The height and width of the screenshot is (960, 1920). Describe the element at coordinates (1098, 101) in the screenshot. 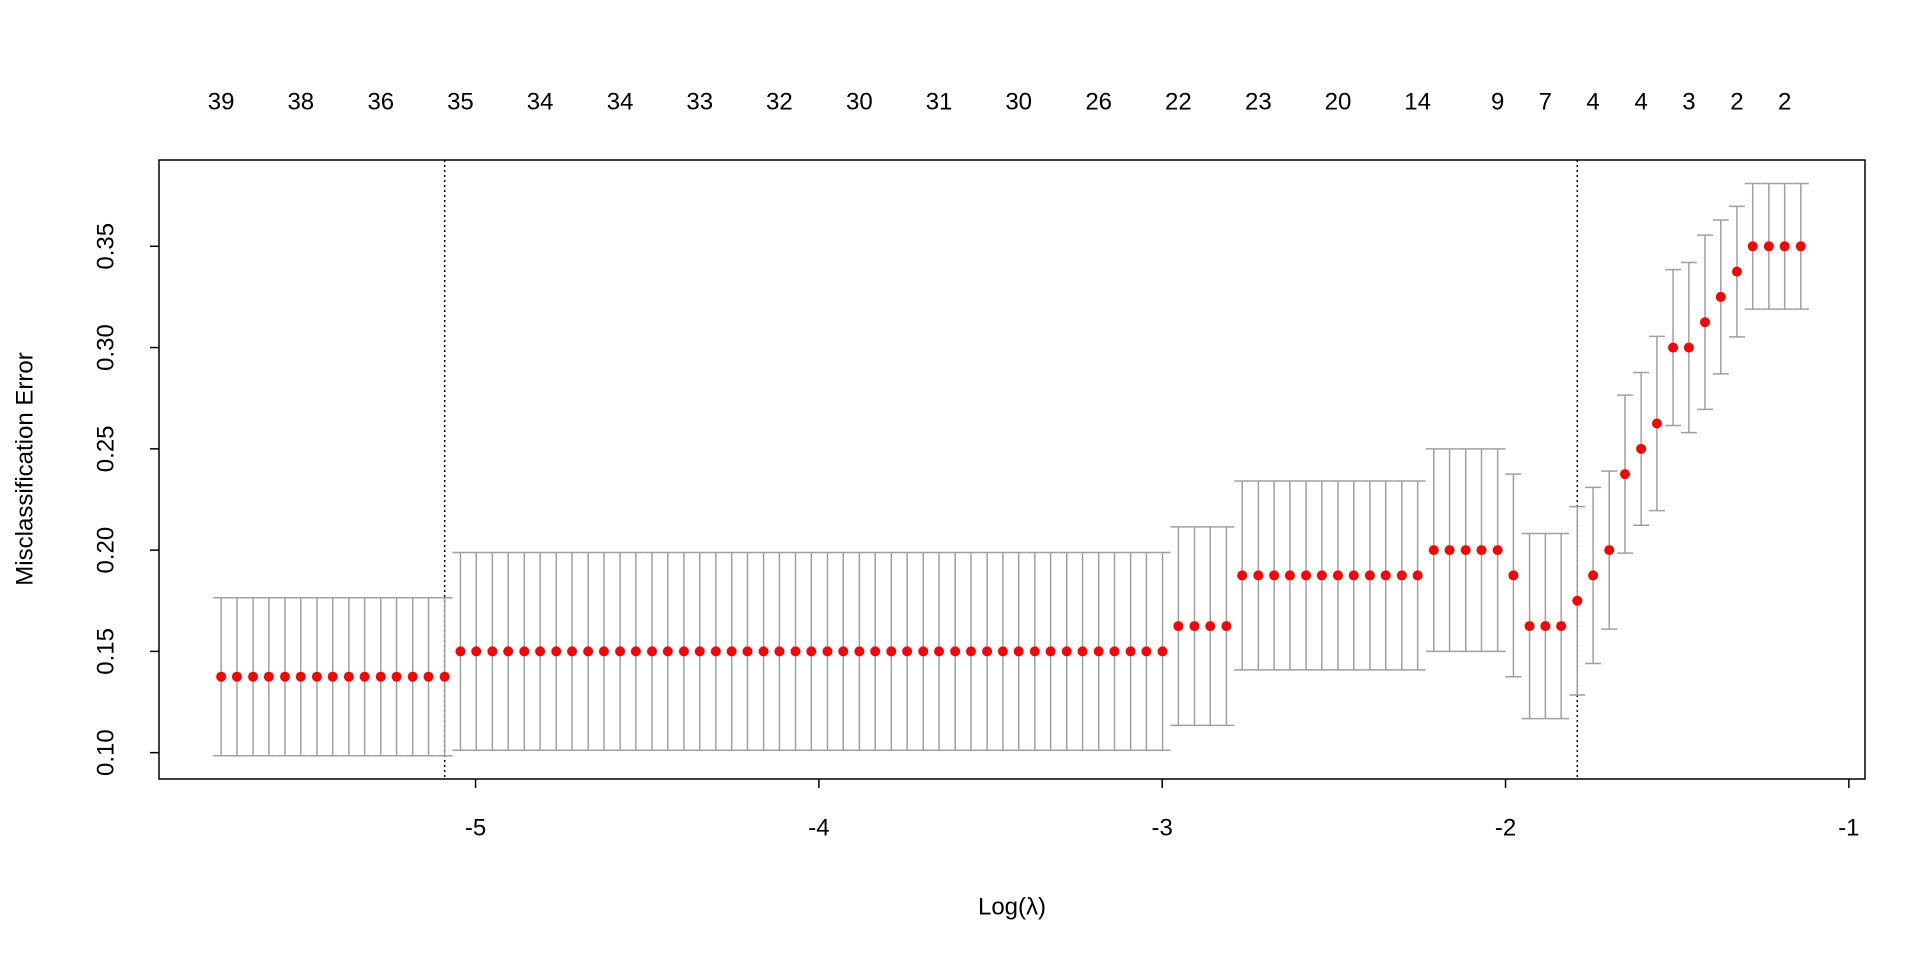

I see `top-tick-label: 26` at that location.